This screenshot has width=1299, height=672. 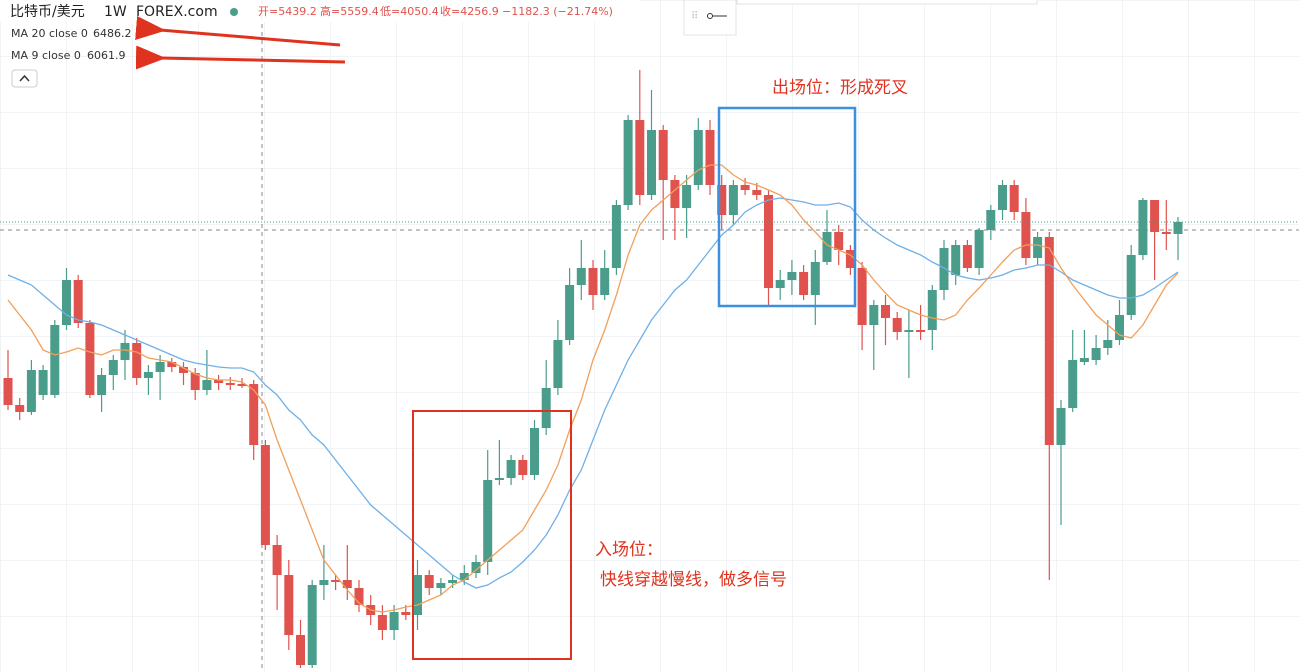 What do you see at coordinates (115, 12) in the screenshot?
I see `interval: 1W` at bounding box center [115, 12].